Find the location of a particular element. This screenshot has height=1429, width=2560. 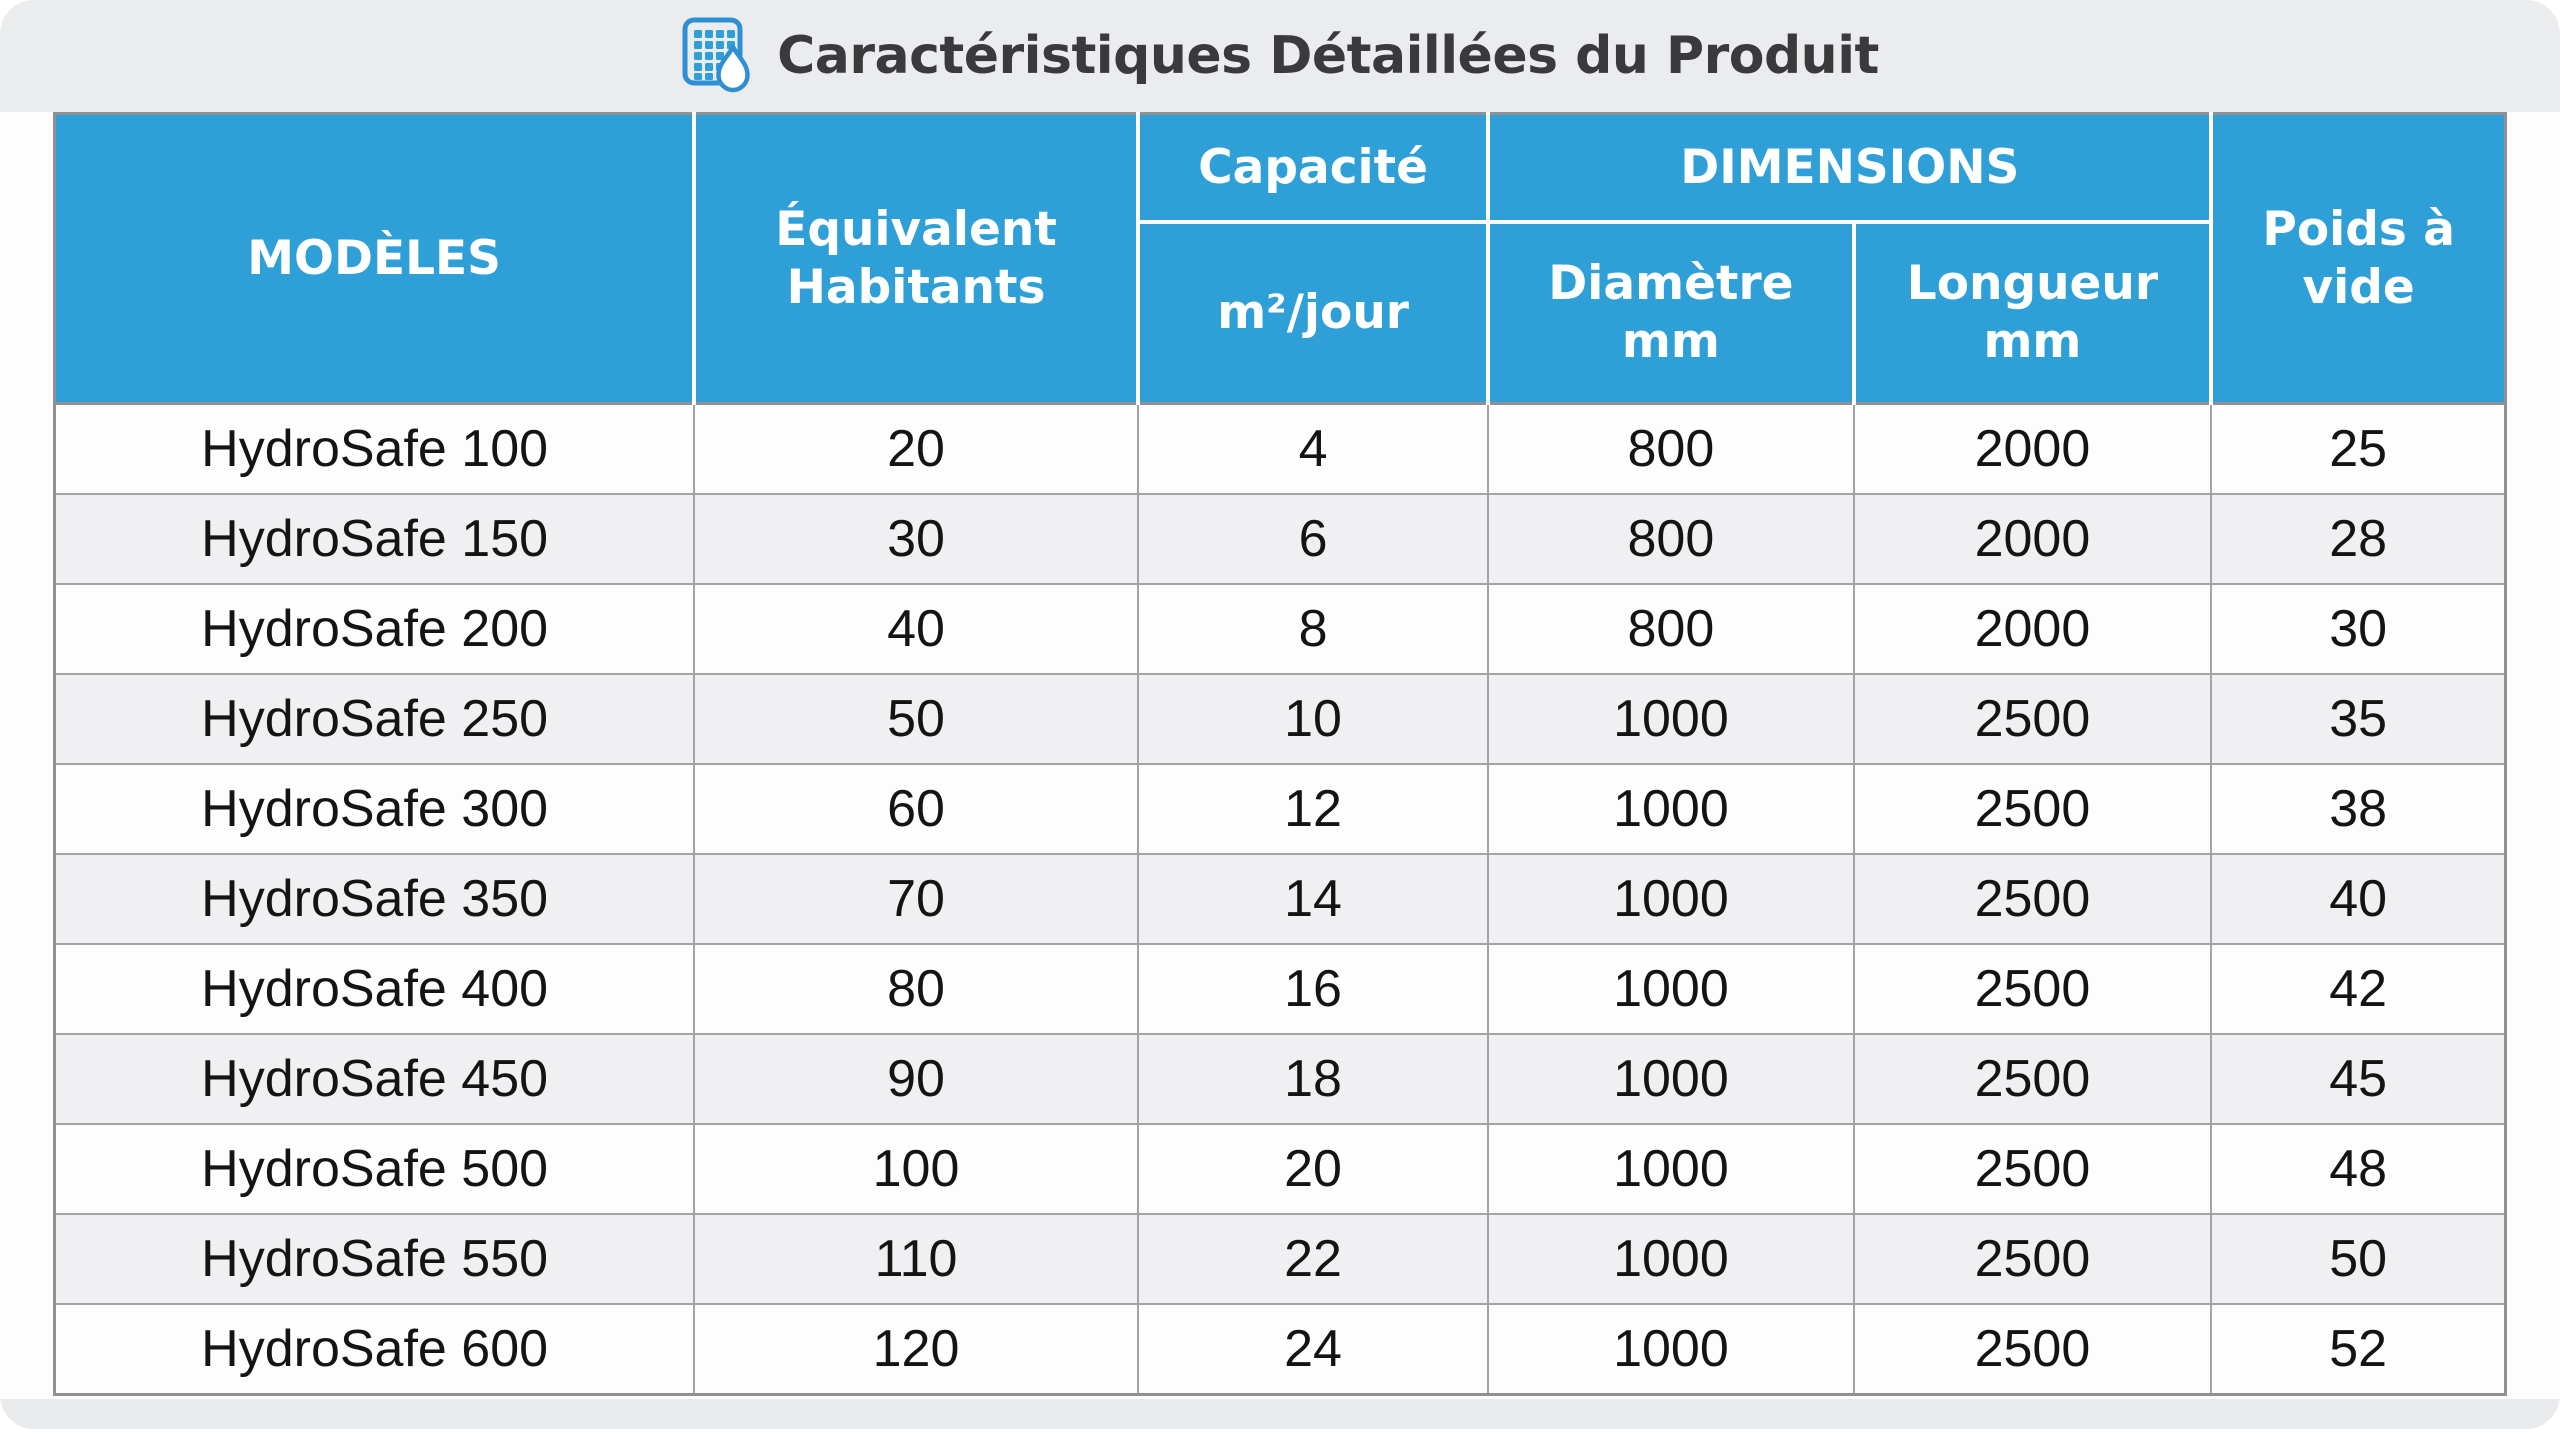

col-header-capacite: Capacité is located at coordinates (1313, 168).